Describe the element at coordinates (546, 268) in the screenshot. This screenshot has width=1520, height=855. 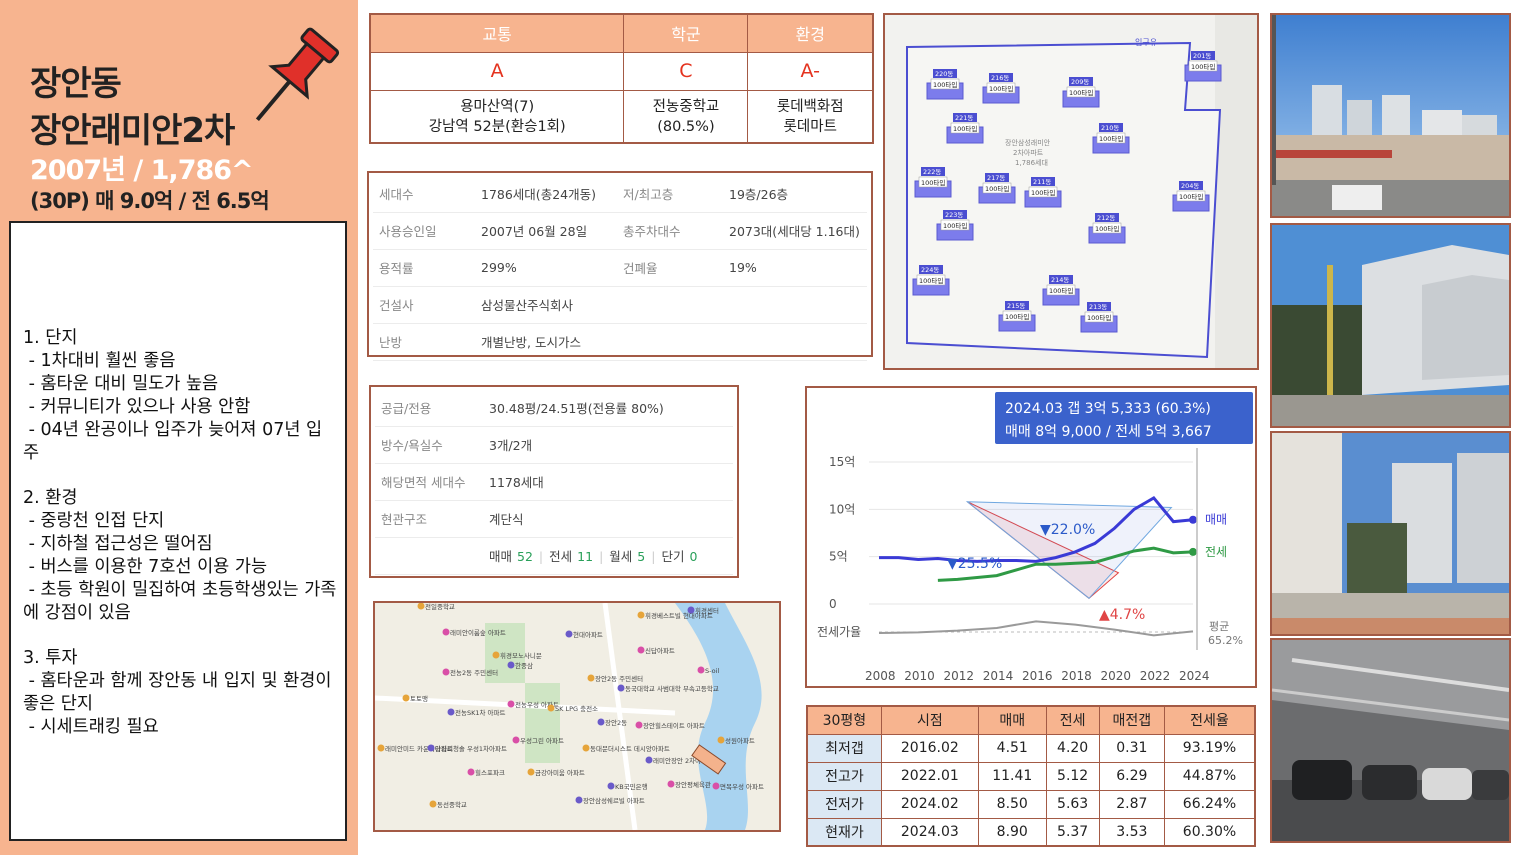
I see `info-value: 299%` at that location.